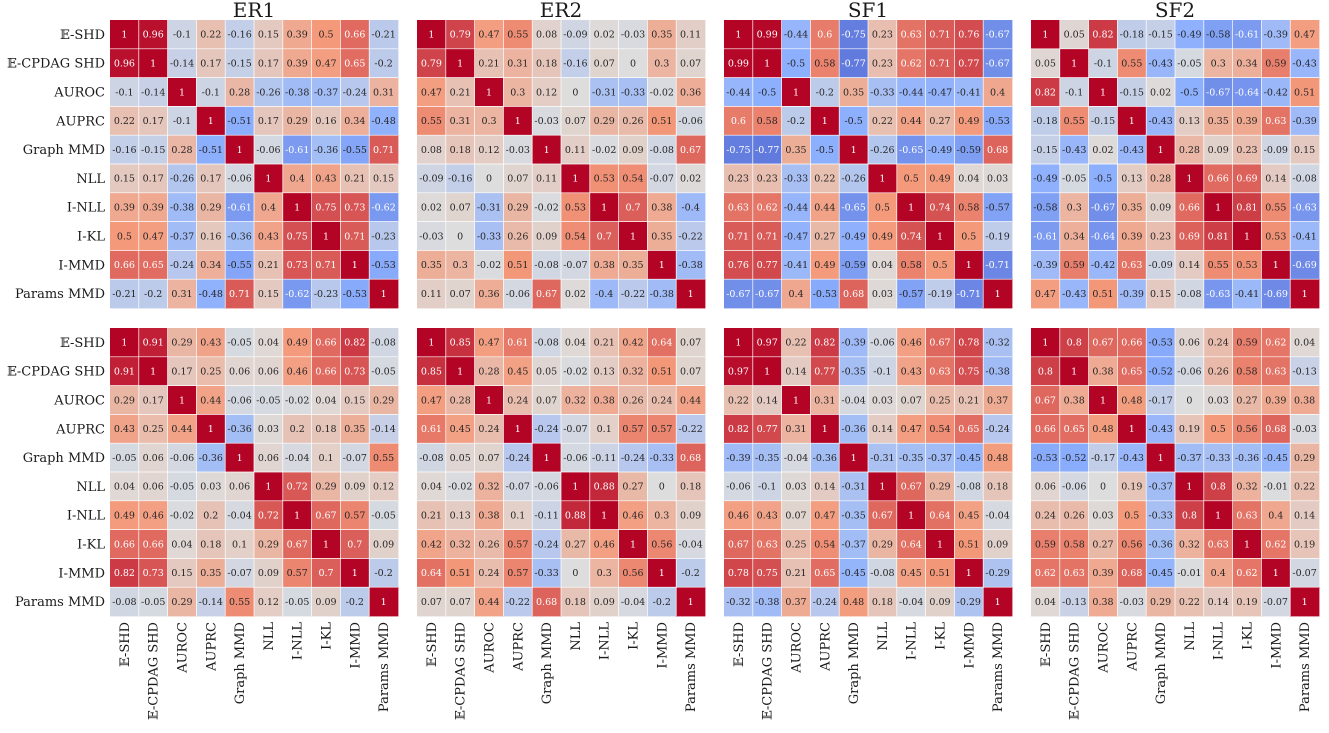 The width and height of the screenshot is (1329, 733). What do you see at coordinates (968, 516) in the screenshot?
I see `cell-value-label: 0.45` at bounding box center [968, 516].